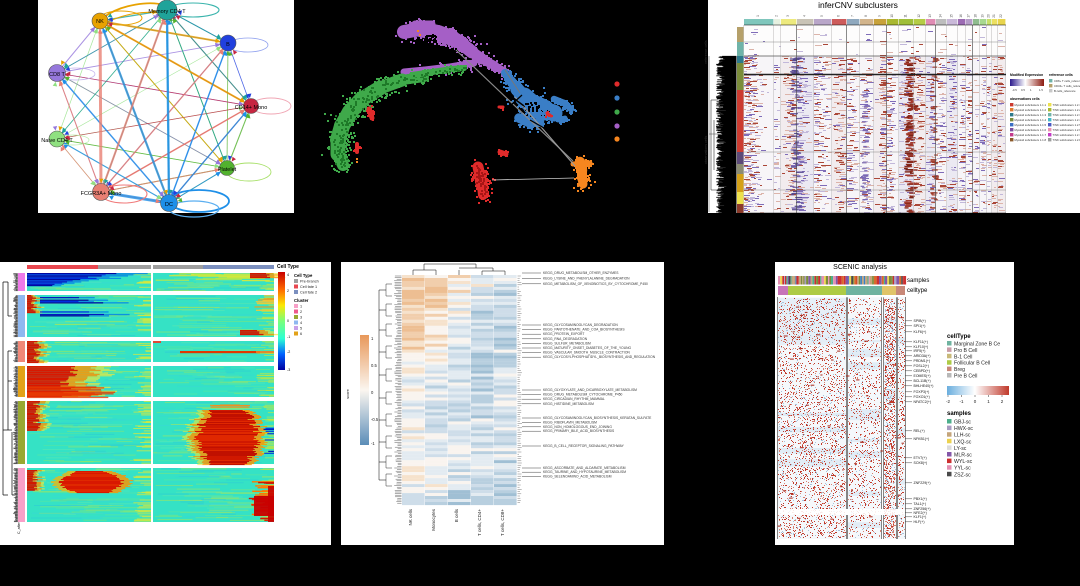 This screenshot has height=586, width=1080. I want to click on svg-text: celltype, so click(917, 291).